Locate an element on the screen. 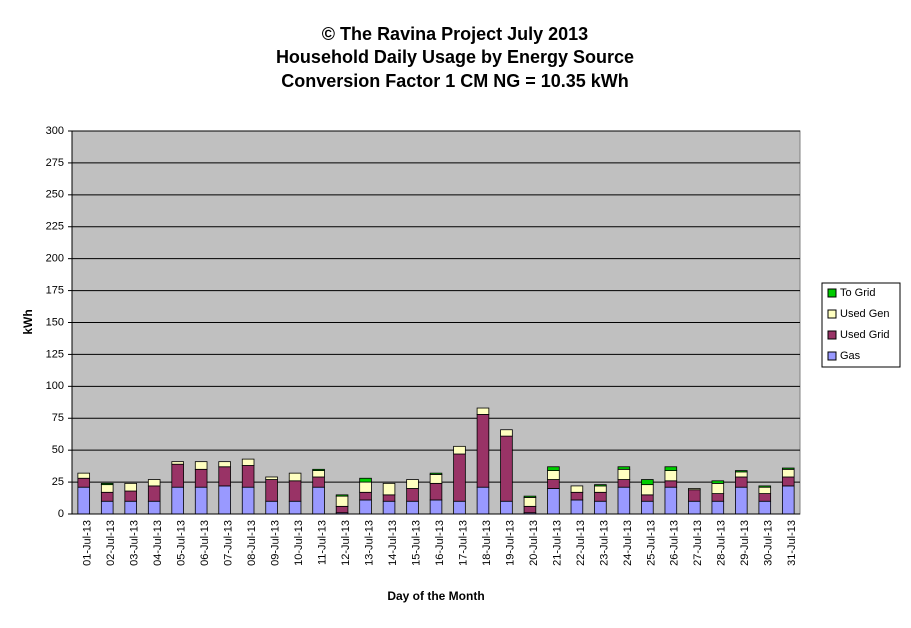 The width and height of the screenshot is (911, 628). legend-label: To Grid is located at coordinates (857, 293).